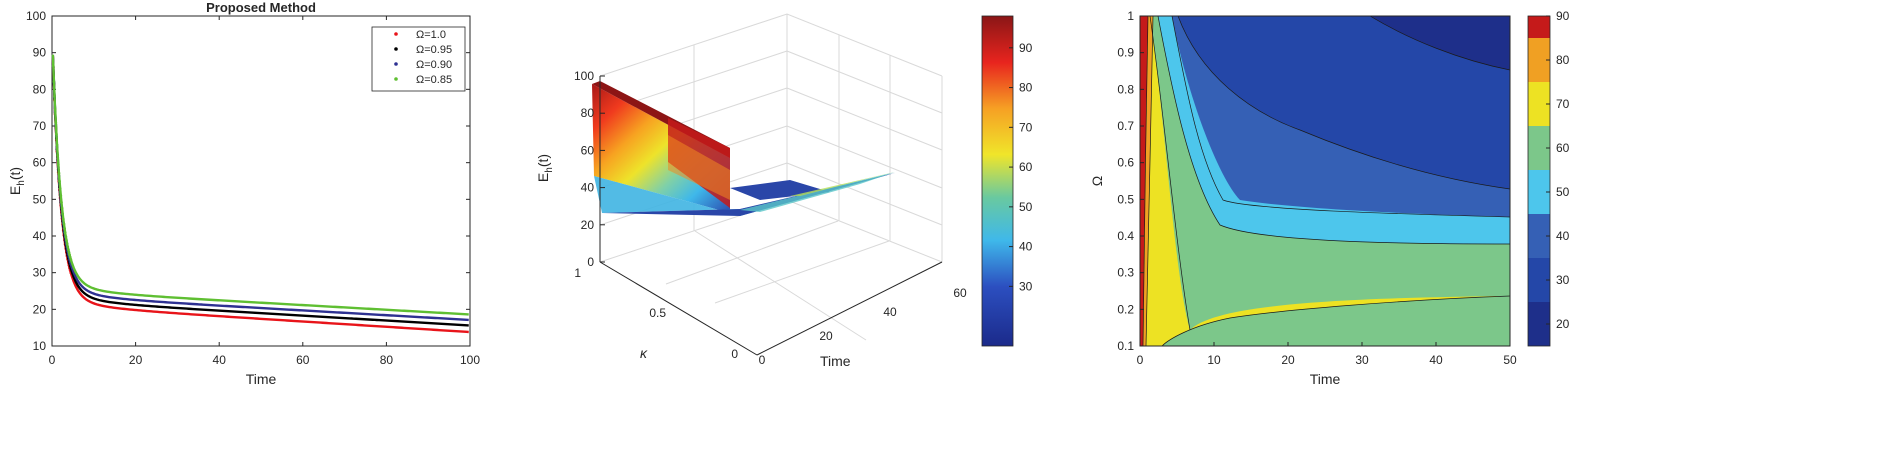  I want to click on y-tick-label: 0.3, so click(1125, 273).